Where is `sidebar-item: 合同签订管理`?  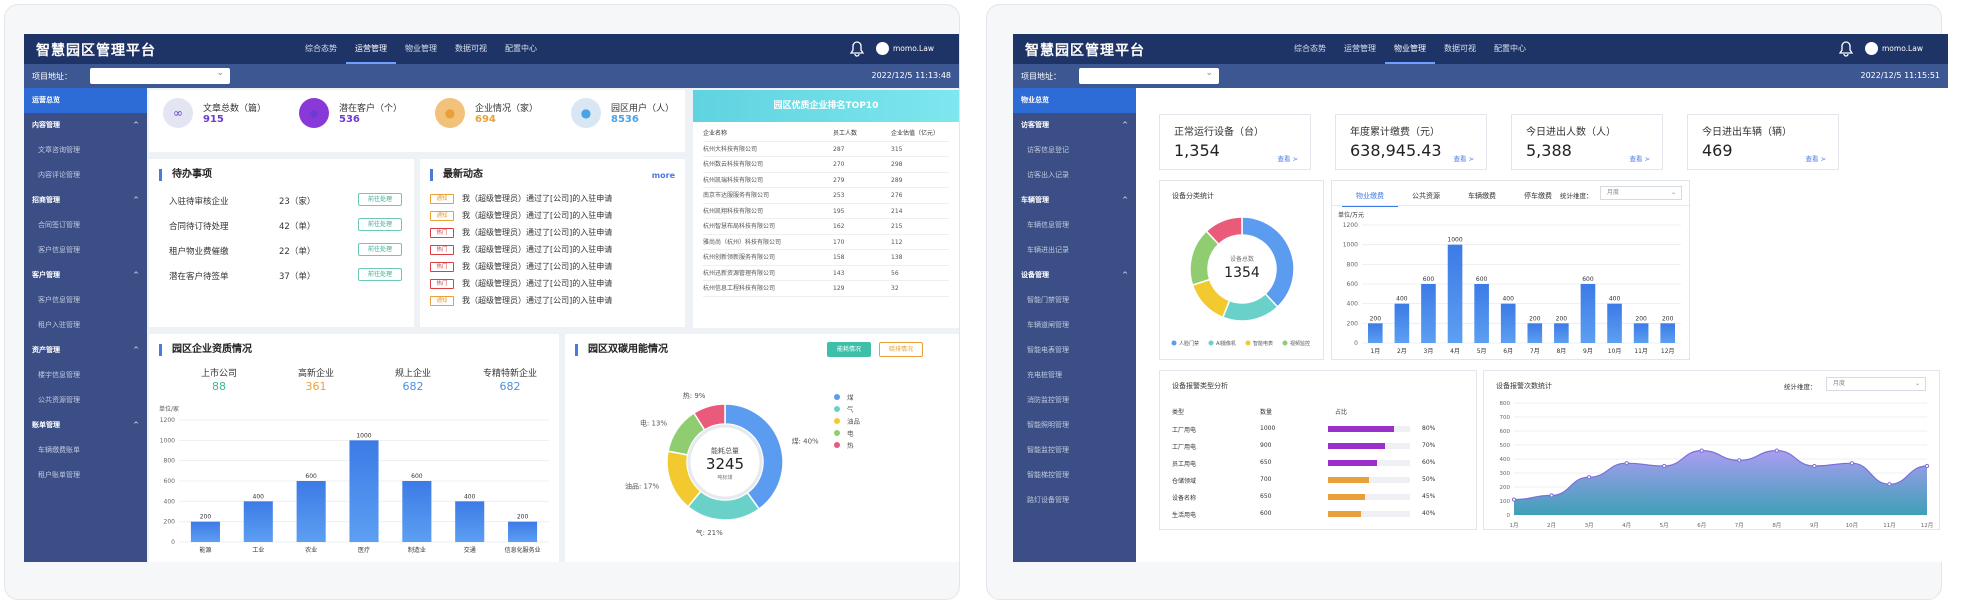 sidebar-item: 合同签订管理 is located at coordinates (59, 225).